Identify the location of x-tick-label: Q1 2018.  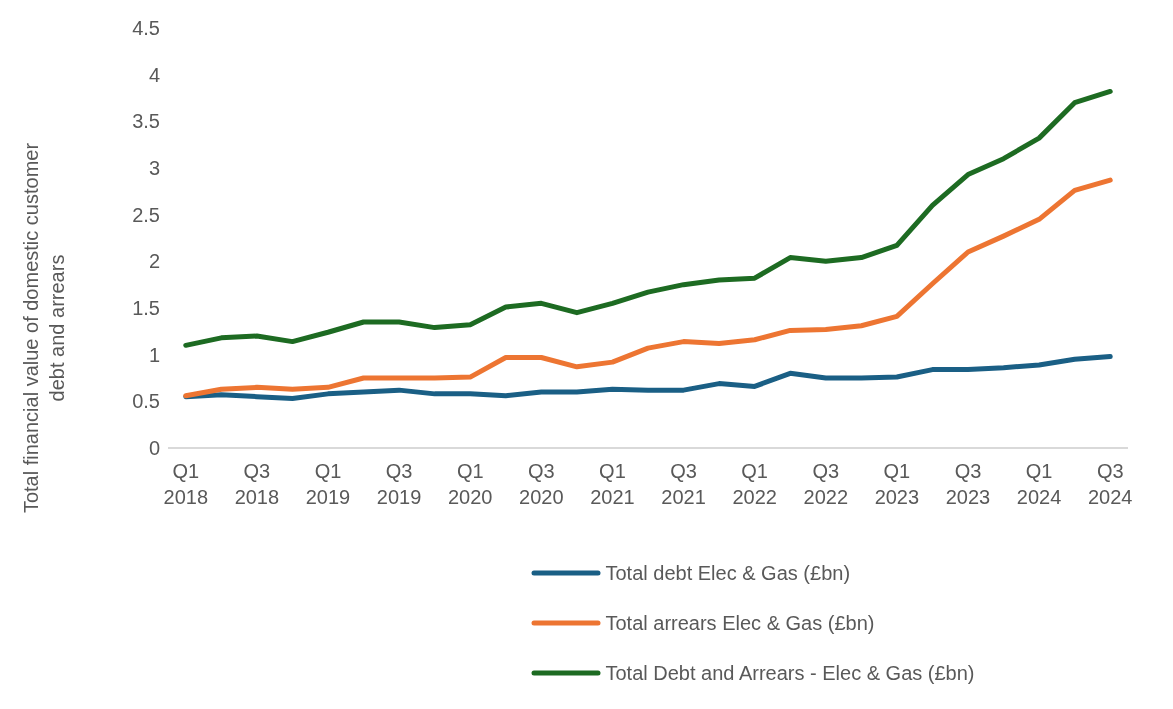
(186, 484).